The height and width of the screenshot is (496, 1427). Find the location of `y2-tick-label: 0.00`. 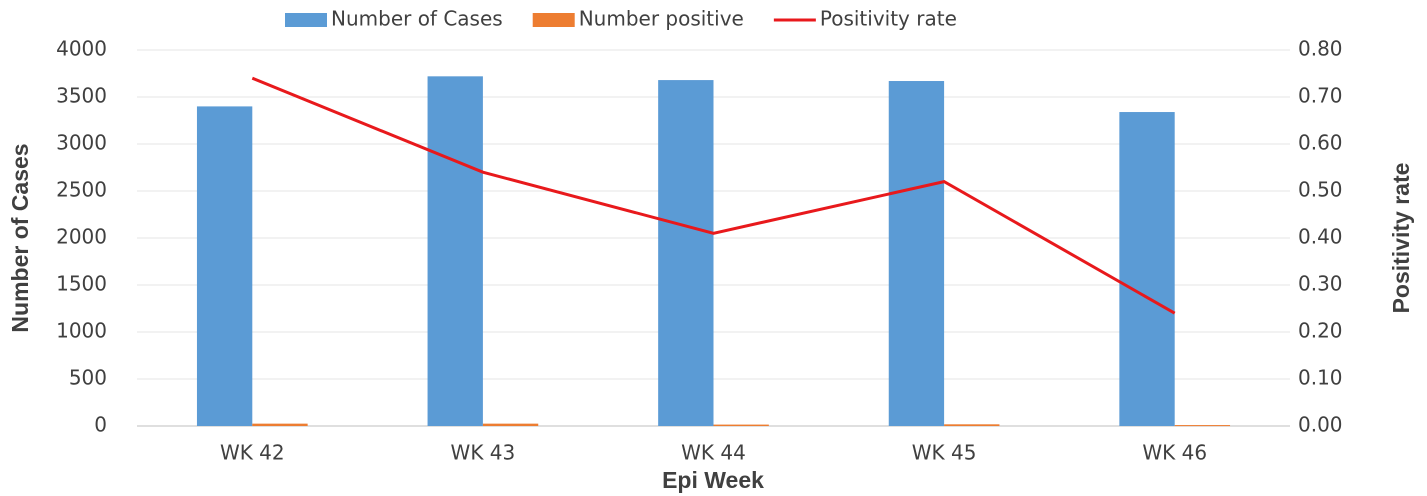

y2-tick-label: 0.00 is located at coordinates (1320, 425).